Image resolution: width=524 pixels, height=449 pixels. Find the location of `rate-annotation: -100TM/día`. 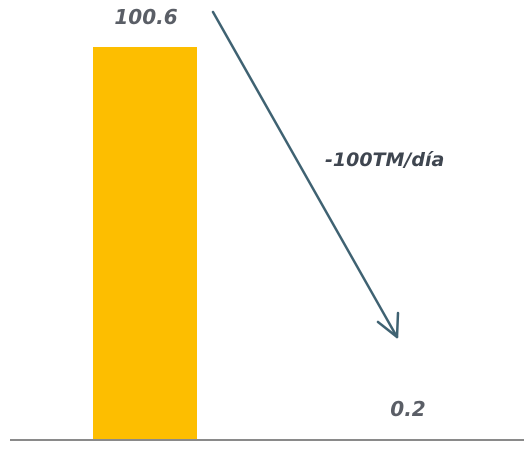

rate-annotation: -100TM/día is located at coordinates (384, 160).